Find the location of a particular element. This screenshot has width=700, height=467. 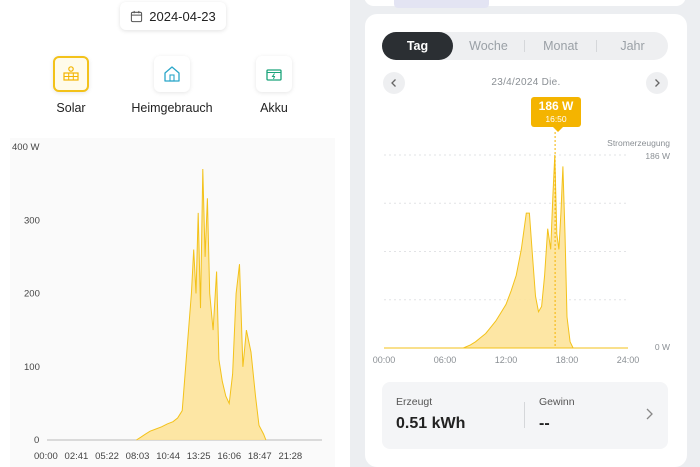

x-tick-label: 06:00 is located at coordinates (445, 360).